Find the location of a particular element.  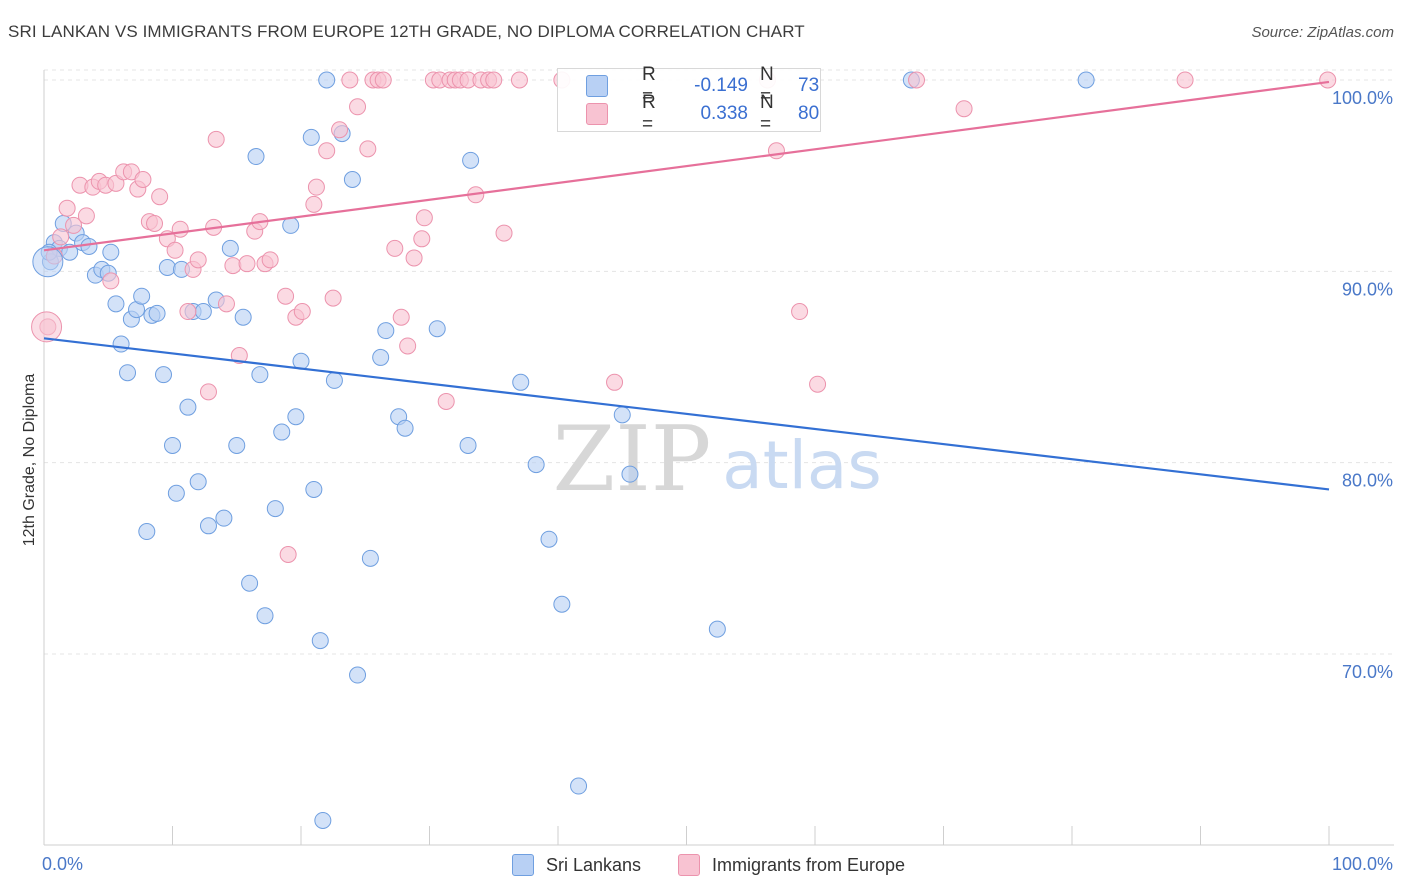

watermark-zip: ZIP is located at coordinates (632, 459).